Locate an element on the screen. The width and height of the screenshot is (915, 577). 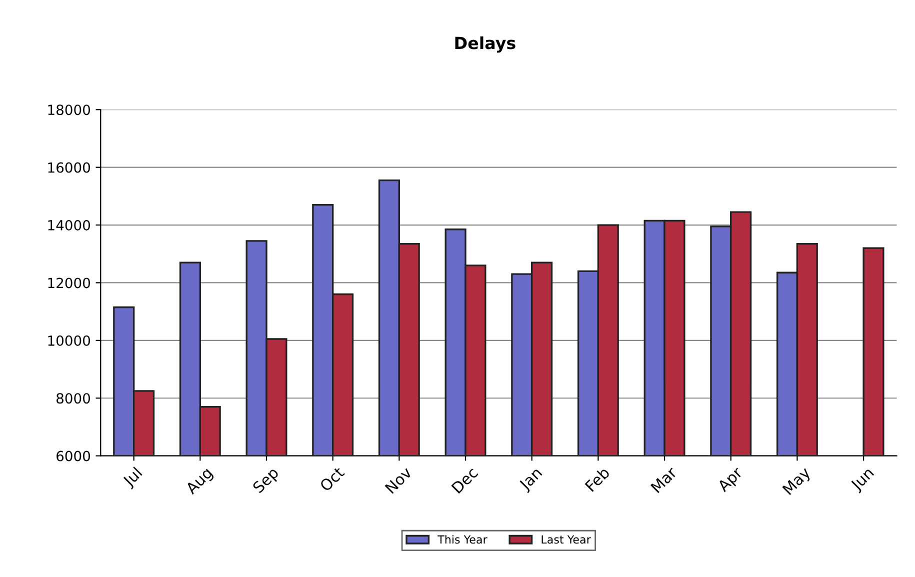
x-tick-label: Oct is located at coordinates (332, 479).